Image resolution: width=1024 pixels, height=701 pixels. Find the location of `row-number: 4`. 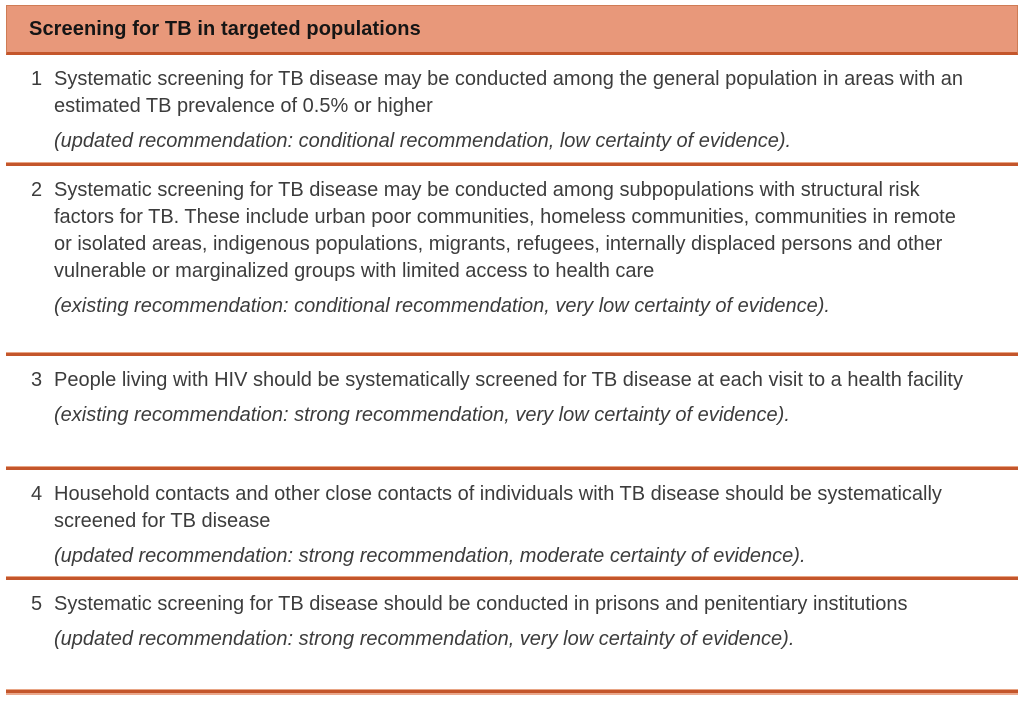

row-number: 4 is located at coordinates (37, 494).